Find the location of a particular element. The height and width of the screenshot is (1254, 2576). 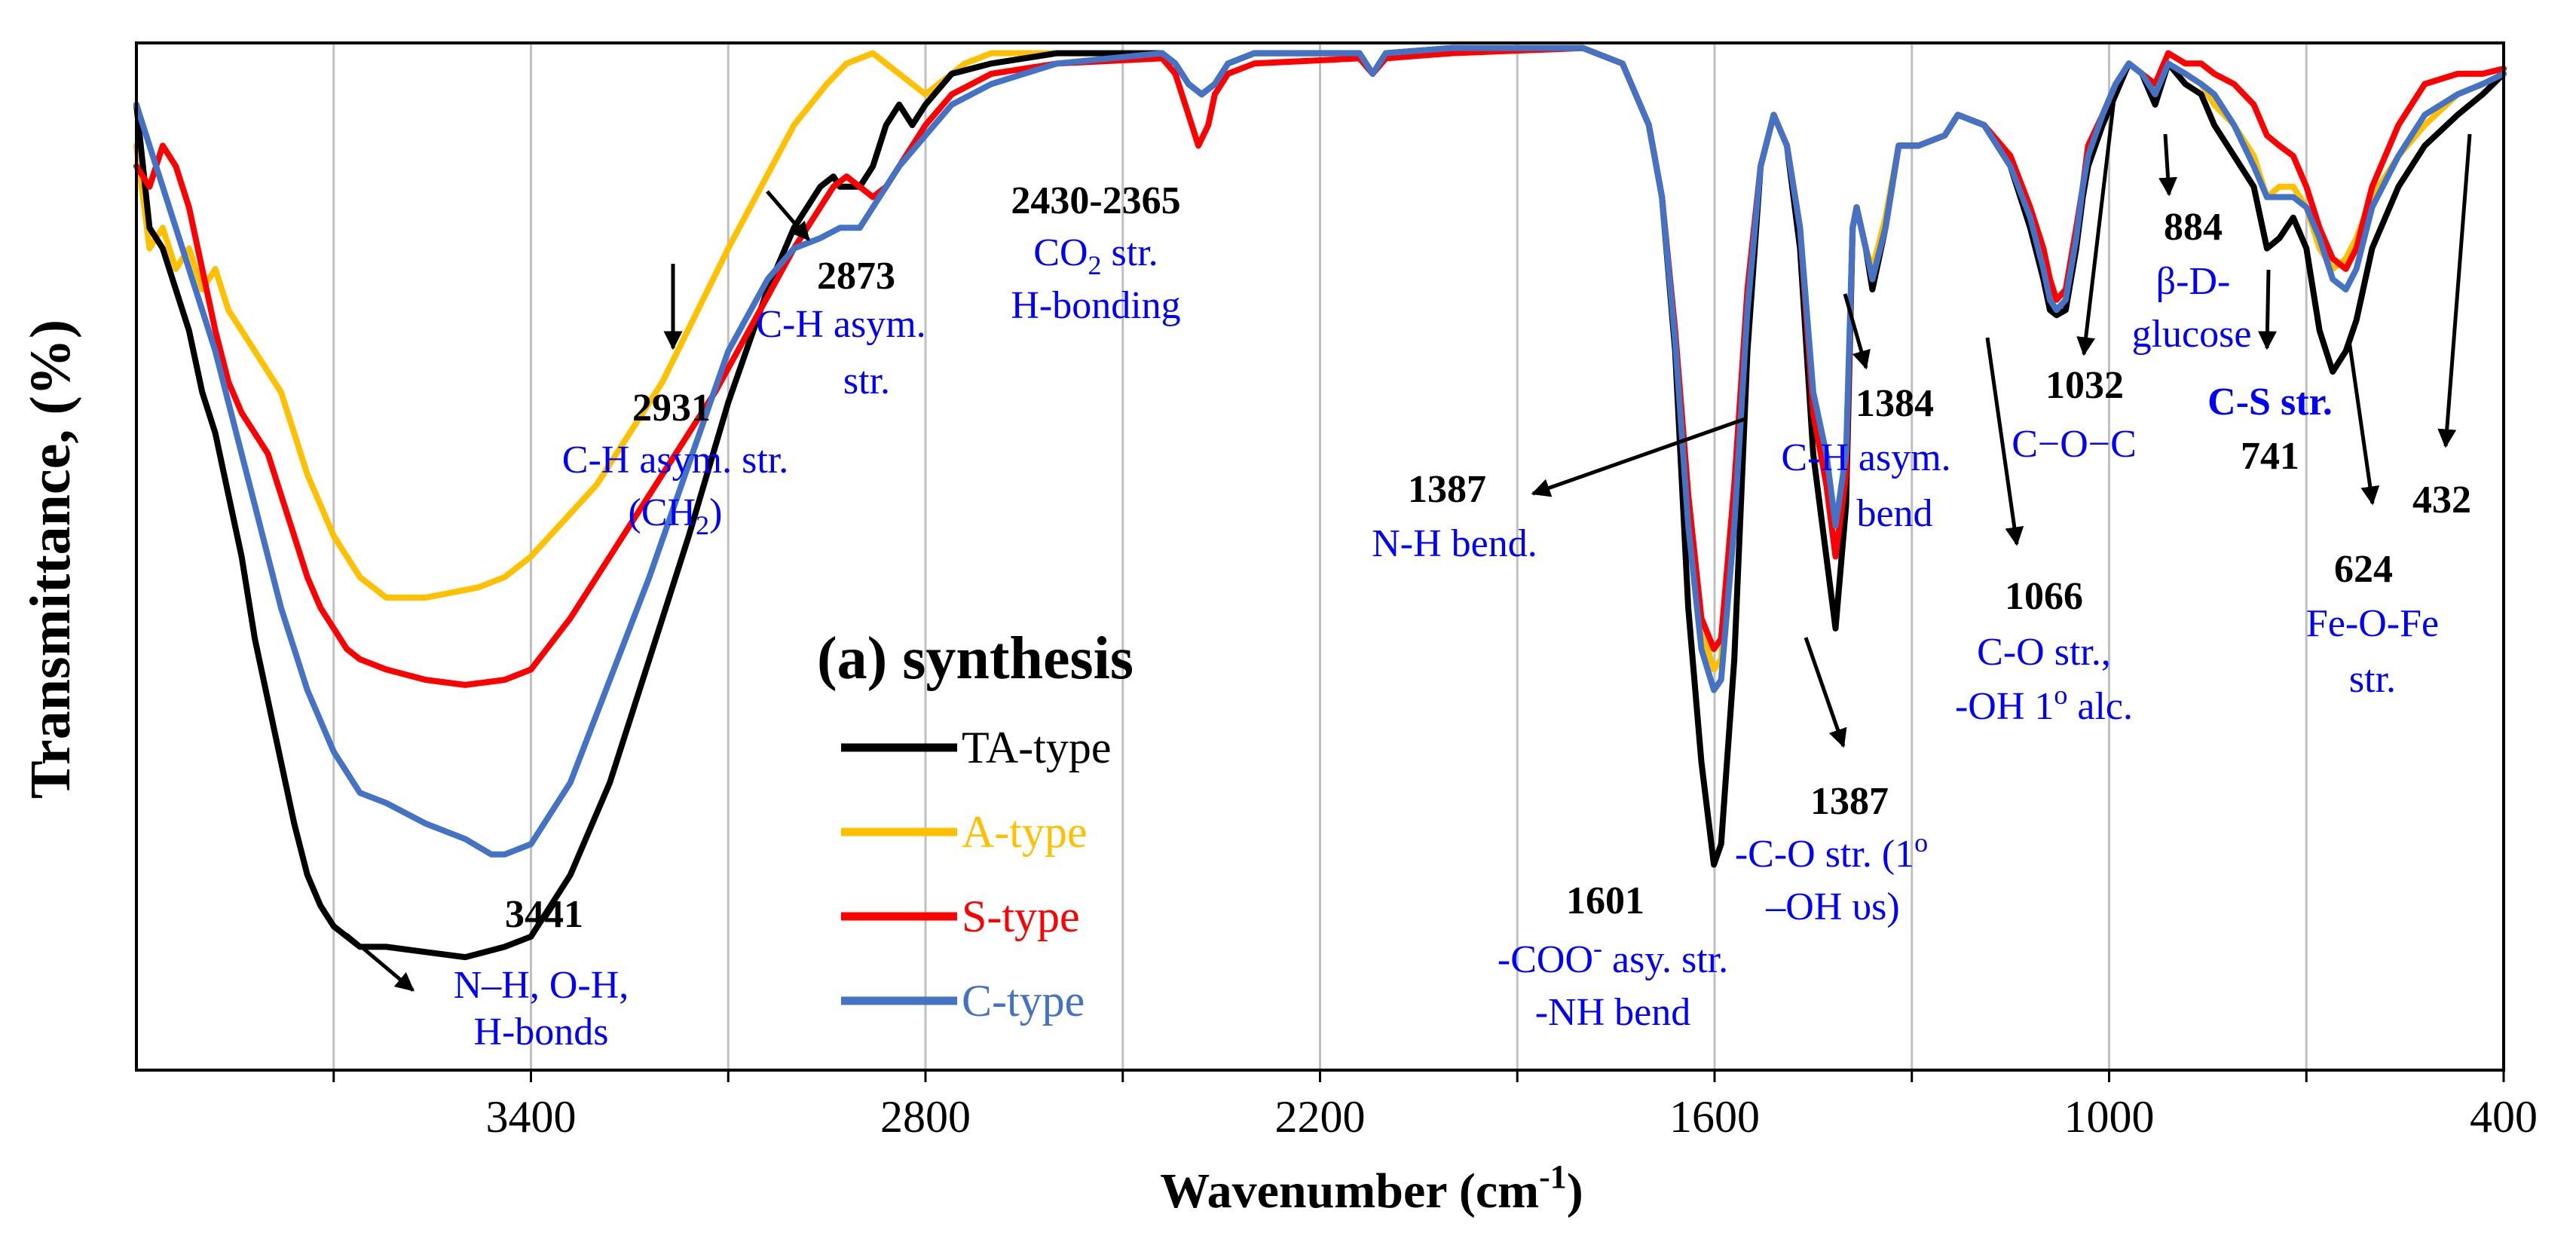

legend-label-a-type: A-type is located at coordinates (1025, 832).